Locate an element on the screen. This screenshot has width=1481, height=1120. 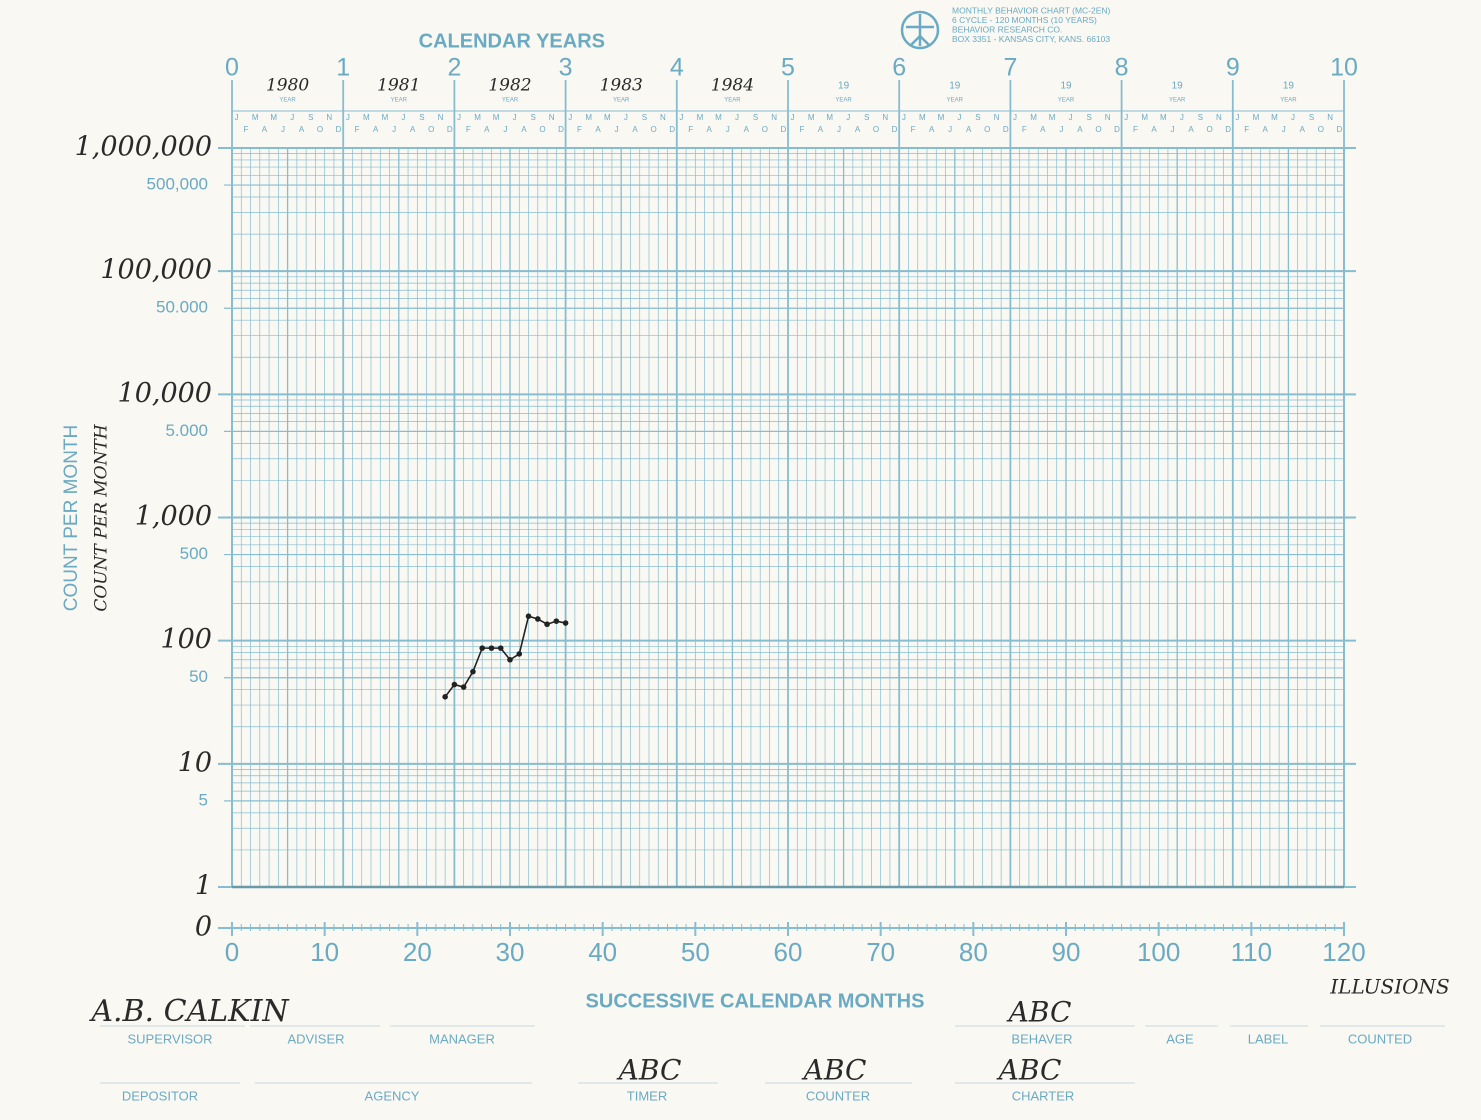
field-label: CHARTER is located at coordinates (1043, 1095).